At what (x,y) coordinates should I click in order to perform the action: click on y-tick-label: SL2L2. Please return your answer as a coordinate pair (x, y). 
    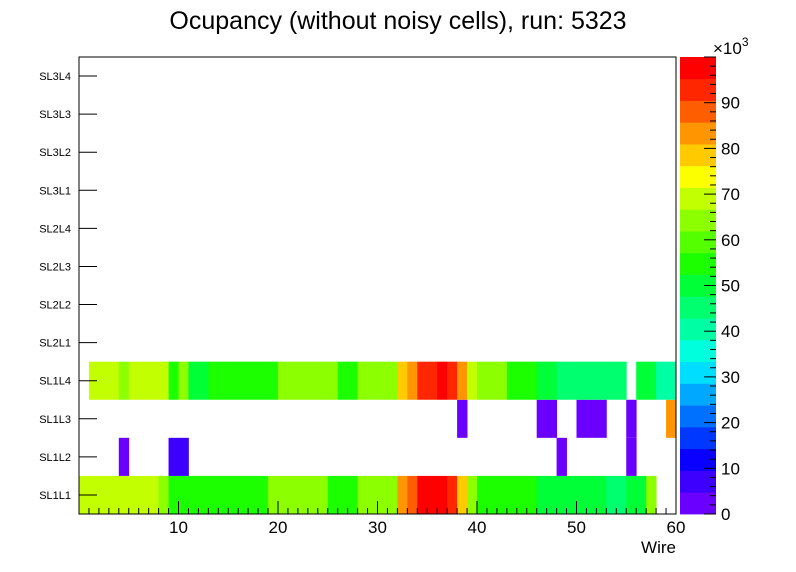
    Looking at the image, I should click on (55, 306).